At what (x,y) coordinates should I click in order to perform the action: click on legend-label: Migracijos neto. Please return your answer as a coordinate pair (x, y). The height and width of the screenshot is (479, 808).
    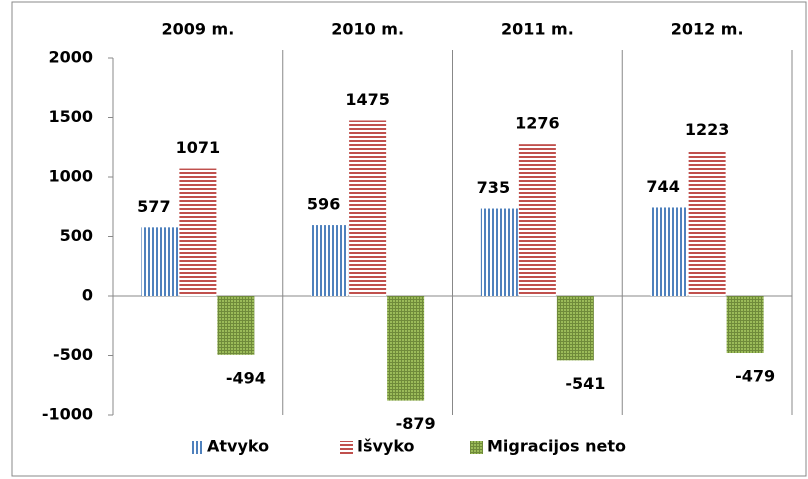
    Looking at the image, I should click on (556, 446).